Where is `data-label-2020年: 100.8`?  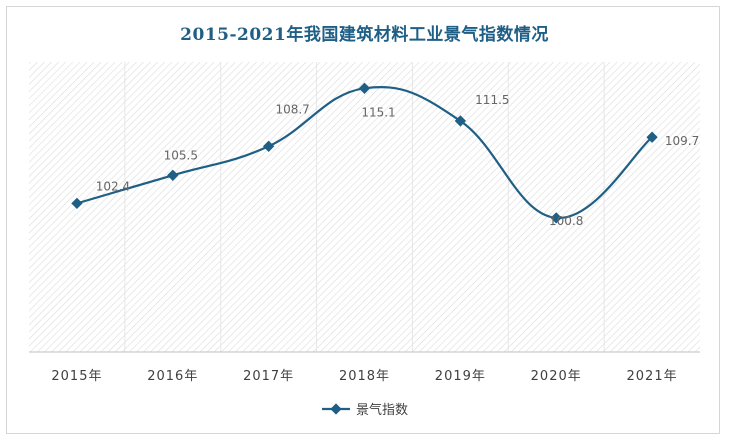
data-label-2020年: 100.8 is located at coordinates (566, 221).